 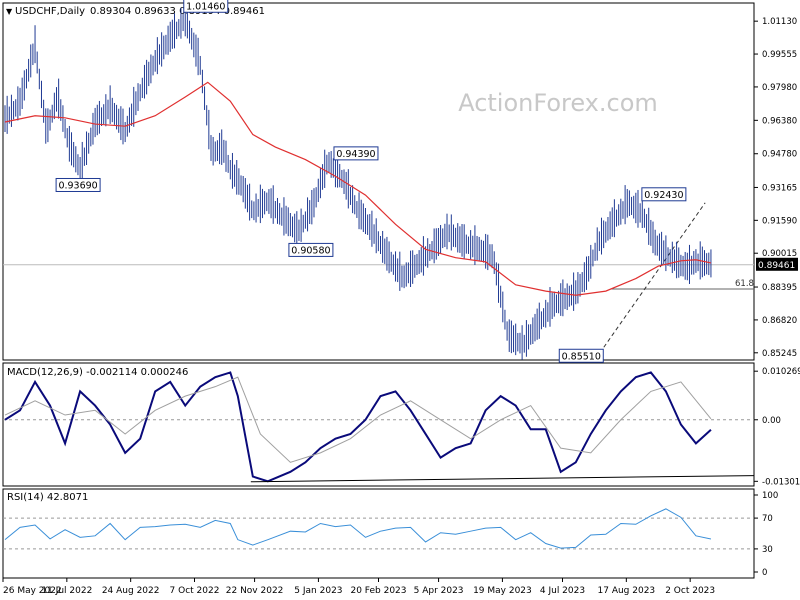 I want to click on rsi-tick-label: 0, so click(x=764, y=573).